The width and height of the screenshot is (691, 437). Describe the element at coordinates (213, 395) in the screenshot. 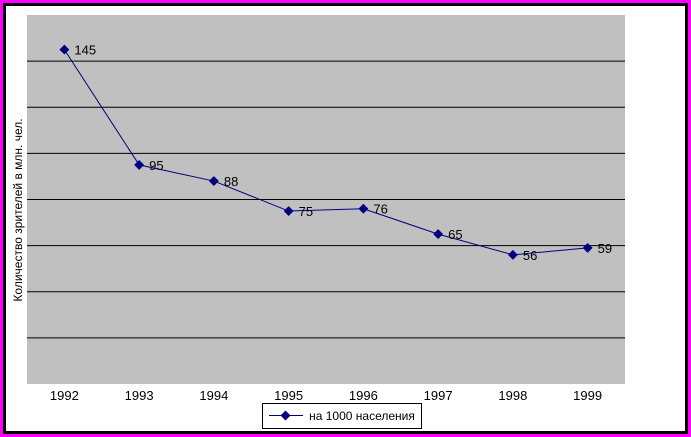

I see `x-tick-label: 1994` at that location.